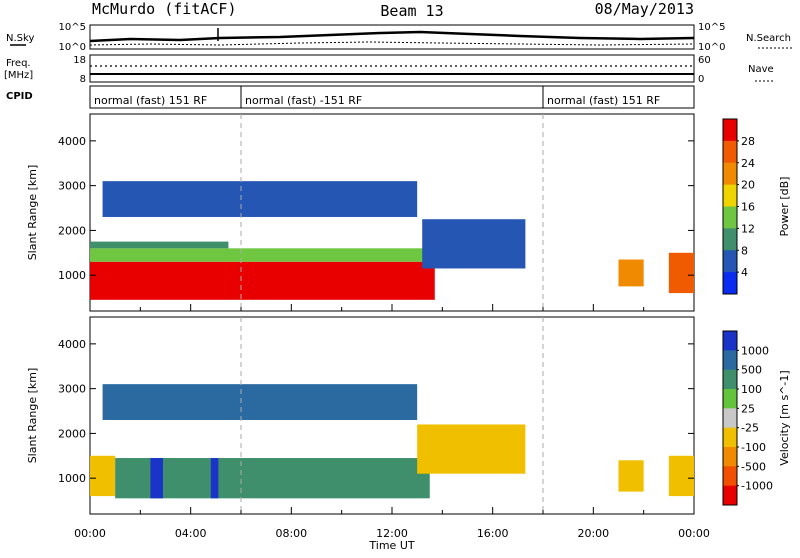 Image resolution: width=800 pixels, height=558 pixels. I want to click on x-tick-label: 12:00, so click(392, 533).